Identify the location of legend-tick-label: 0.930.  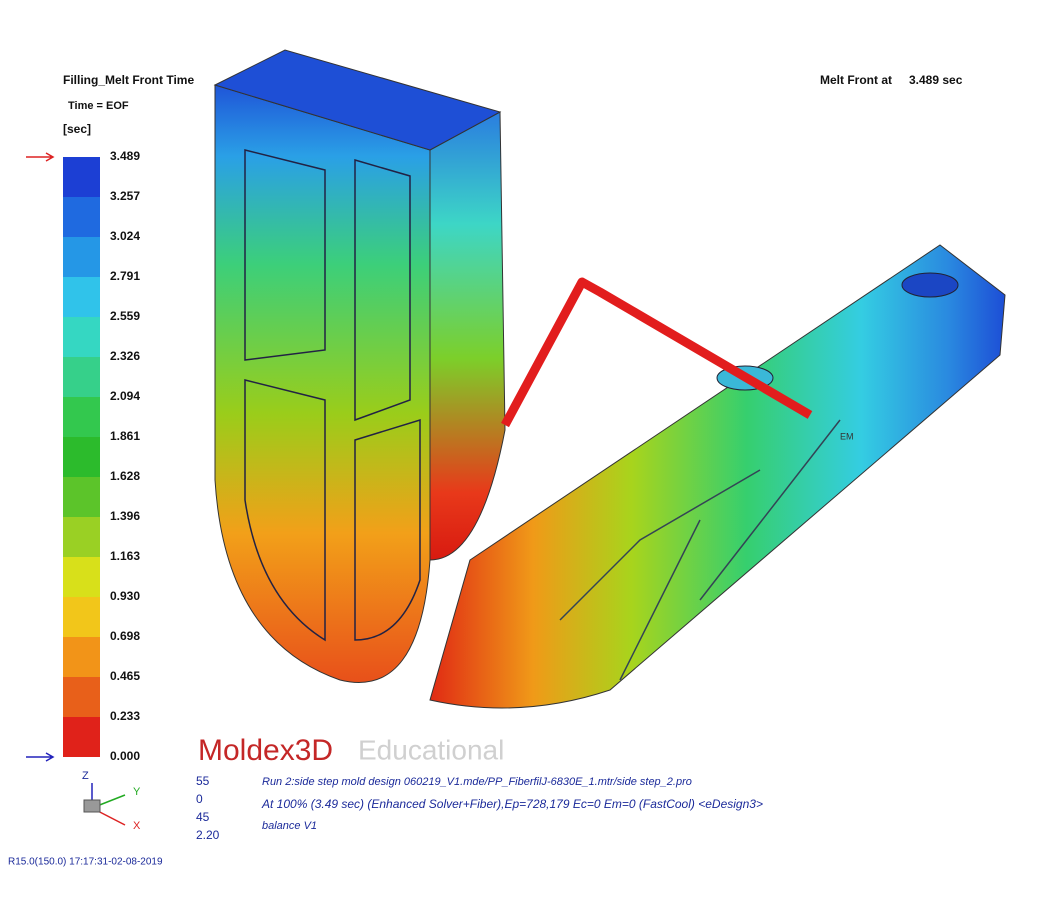
(125, 596).